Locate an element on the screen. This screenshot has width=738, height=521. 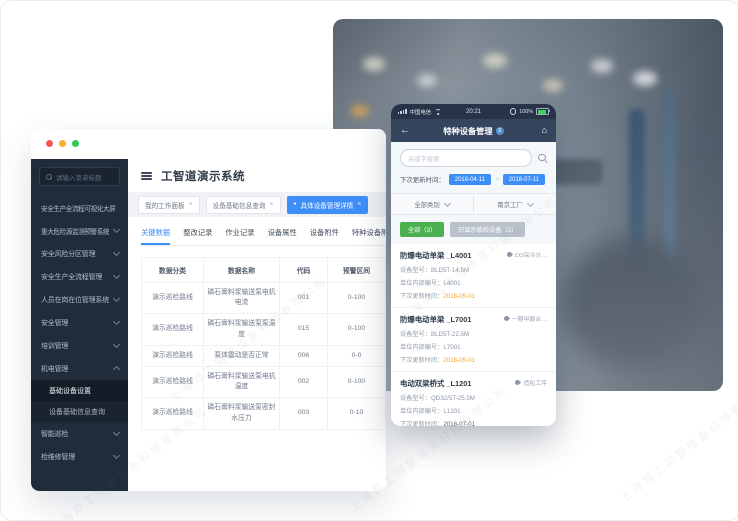
next-update-field: 下次更新时间：2018-07-01 is located at coordinates (437, 423).